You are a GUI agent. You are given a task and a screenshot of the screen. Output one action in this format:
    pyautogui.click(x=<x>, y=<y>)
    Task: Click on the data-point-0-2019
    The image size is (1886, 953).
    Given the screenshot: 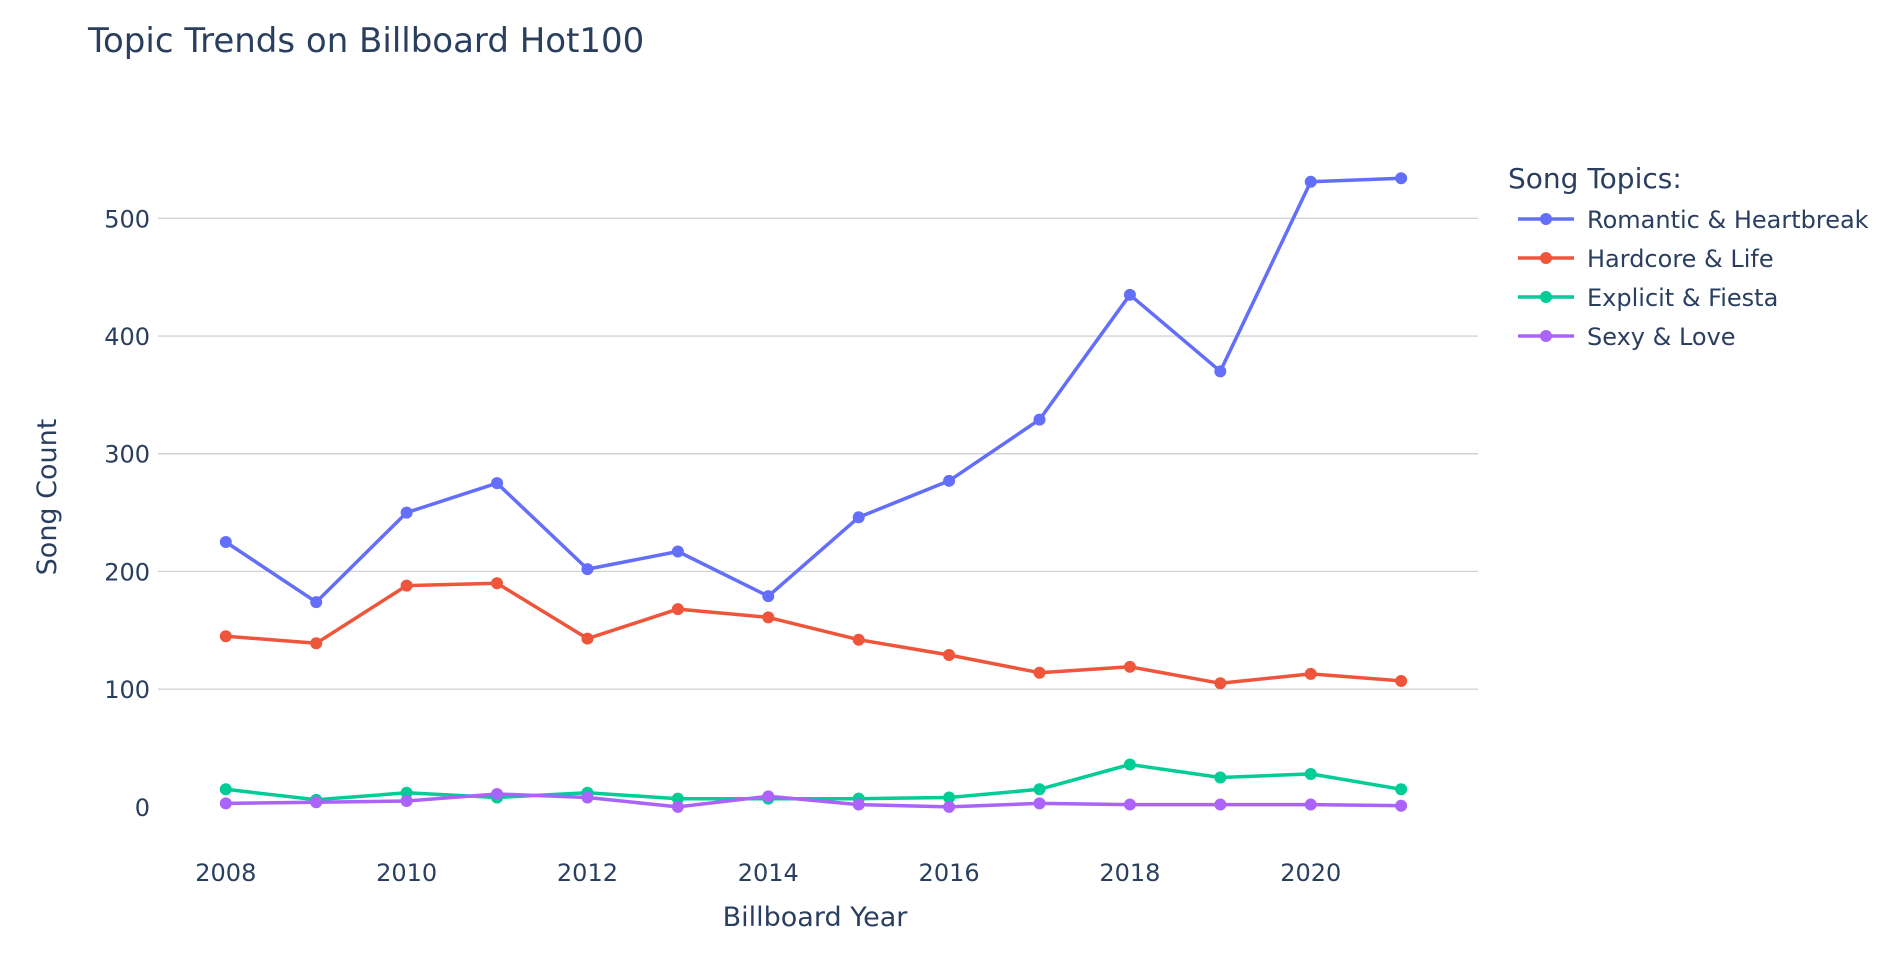 What is the action you would take?
    pyautogui.click(x=1220, y=371)
    